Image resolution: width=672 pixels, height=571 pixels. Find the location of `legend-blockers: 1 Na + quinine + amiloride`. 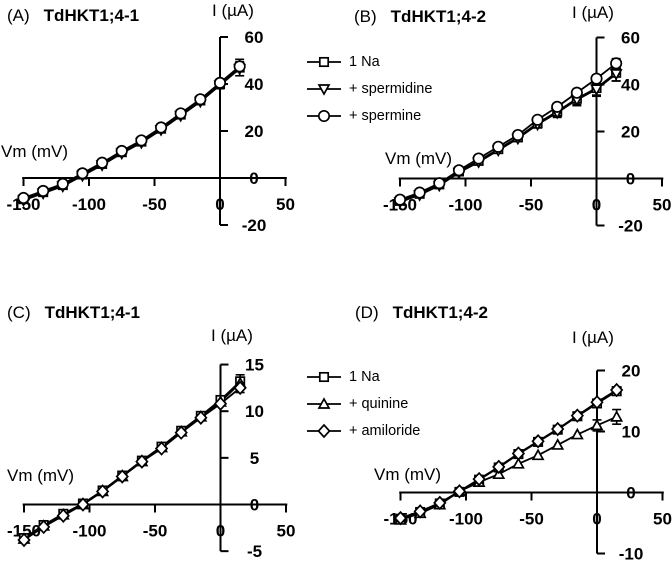

legend-blockers: 1 Na + quinine + amiloride is located at coordinates (363, 403).